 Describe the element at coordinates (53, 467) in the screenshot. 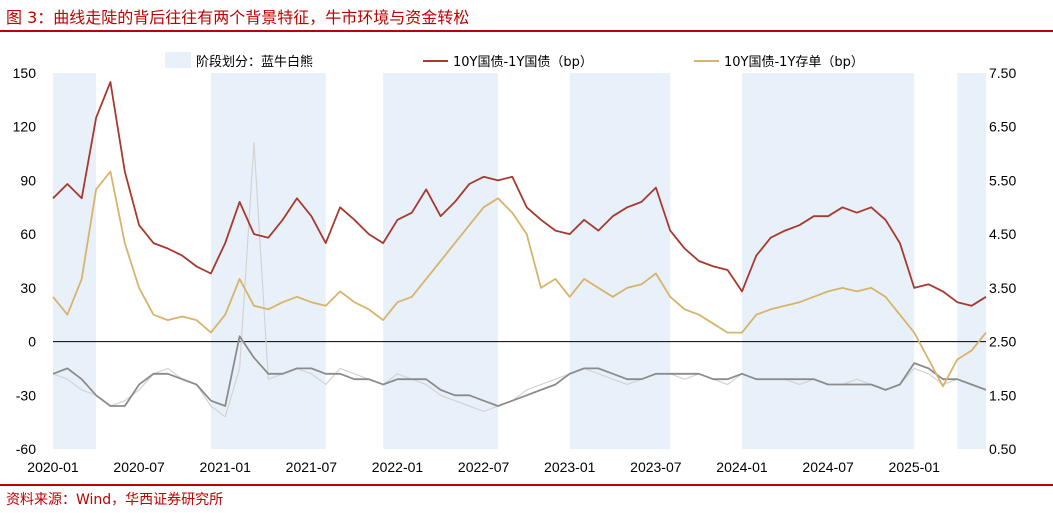

I see `x-tick-label: 2020-01` at that location.